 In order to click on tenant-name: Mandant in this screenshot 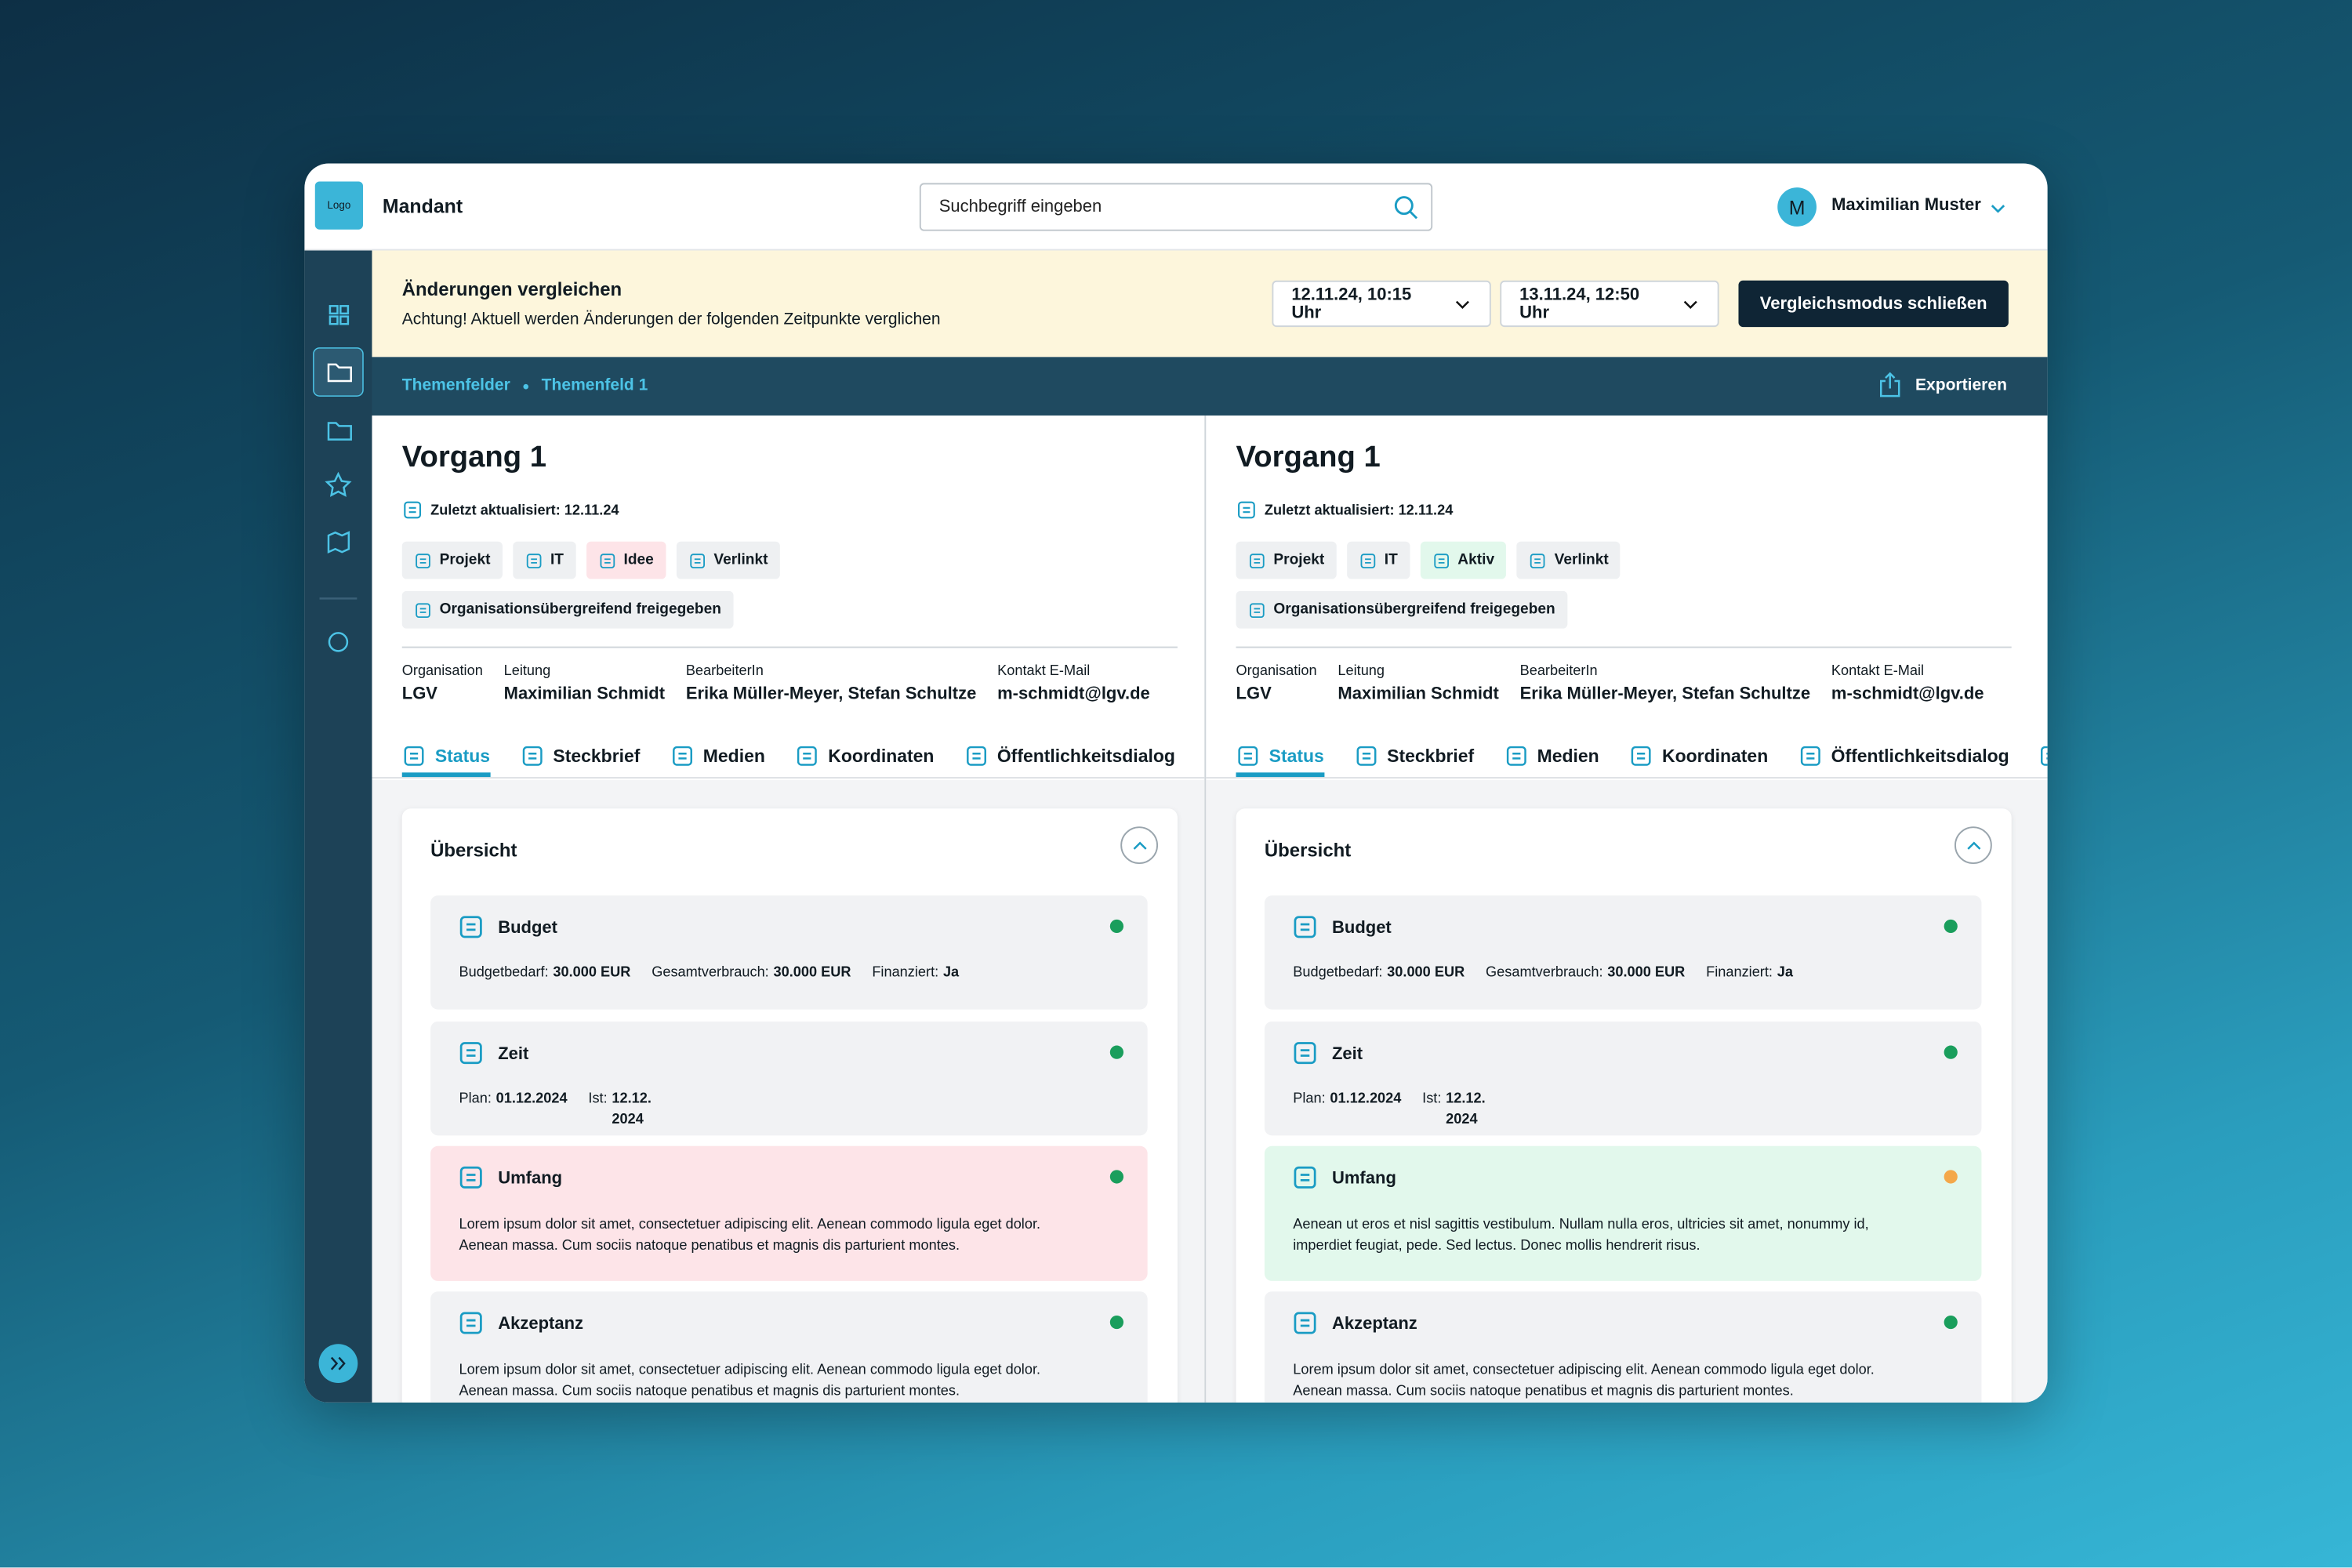, I will do `click(422, 206)`.